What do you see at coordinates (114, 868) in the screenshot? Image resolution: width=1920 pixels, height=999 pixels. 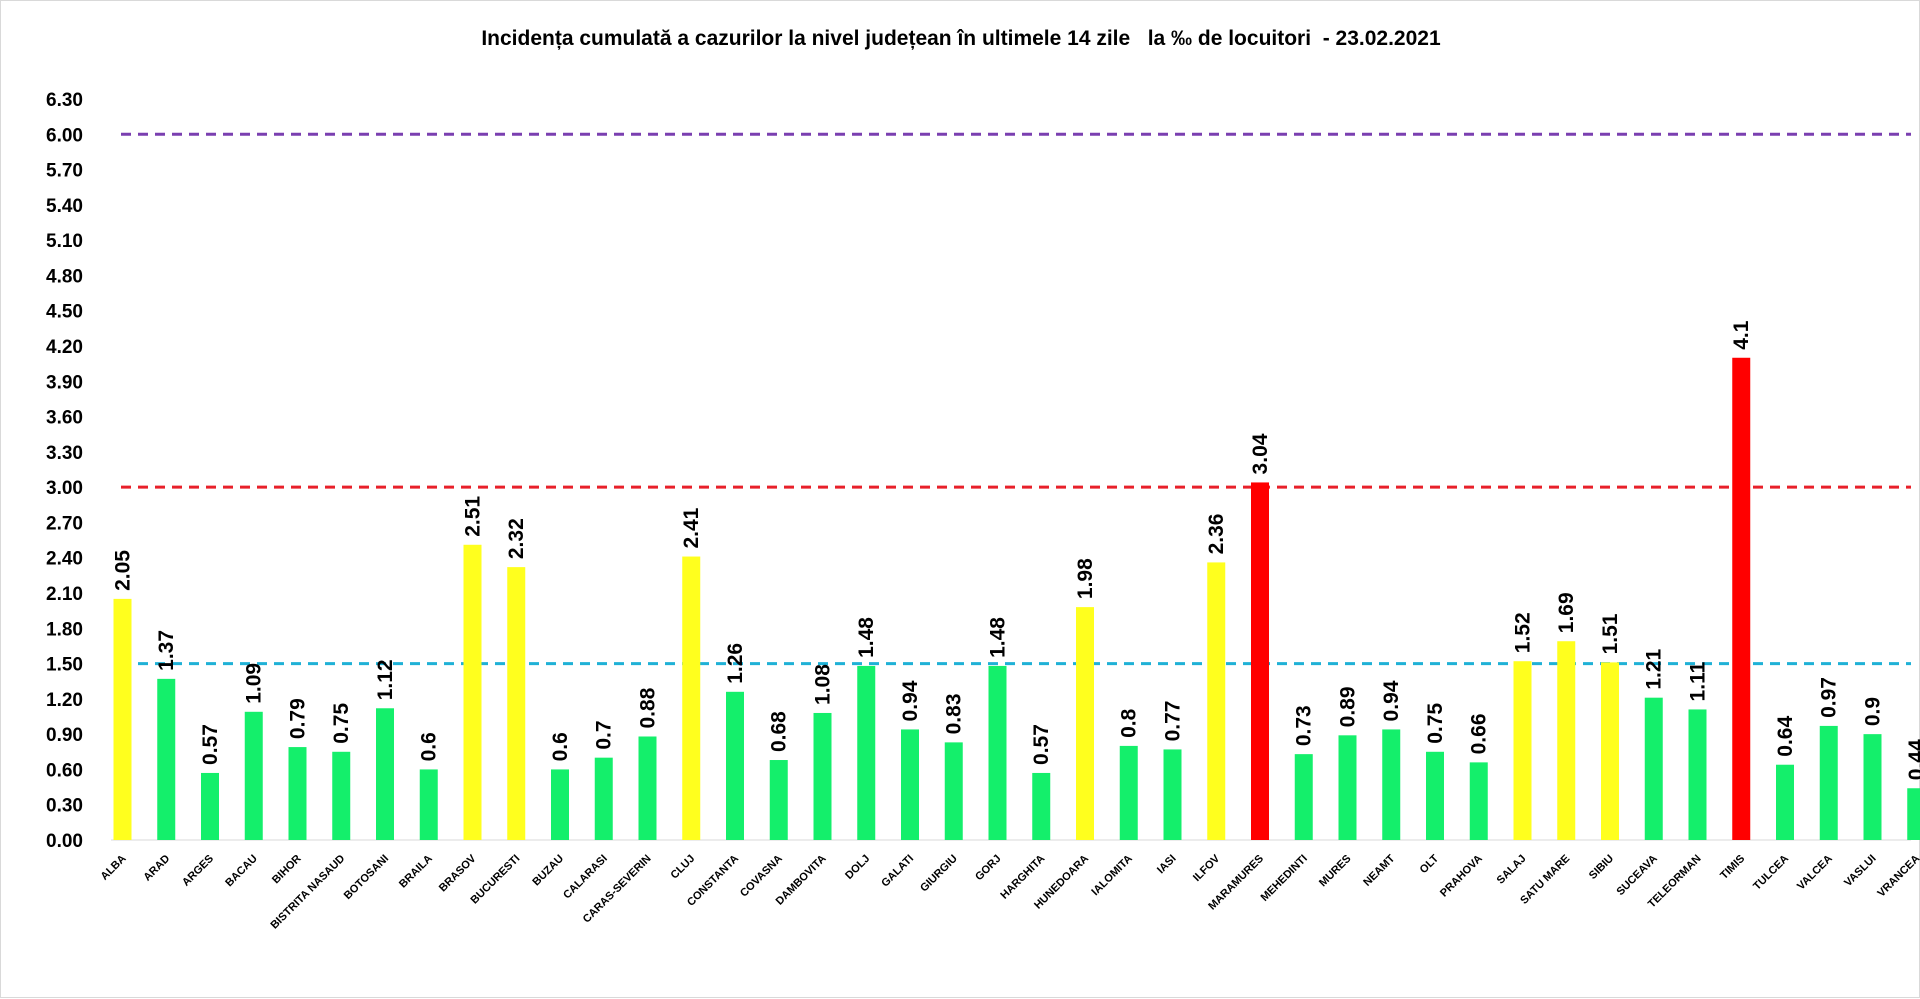 I see `category-label: ALBA` at bounding box center [114, 868].